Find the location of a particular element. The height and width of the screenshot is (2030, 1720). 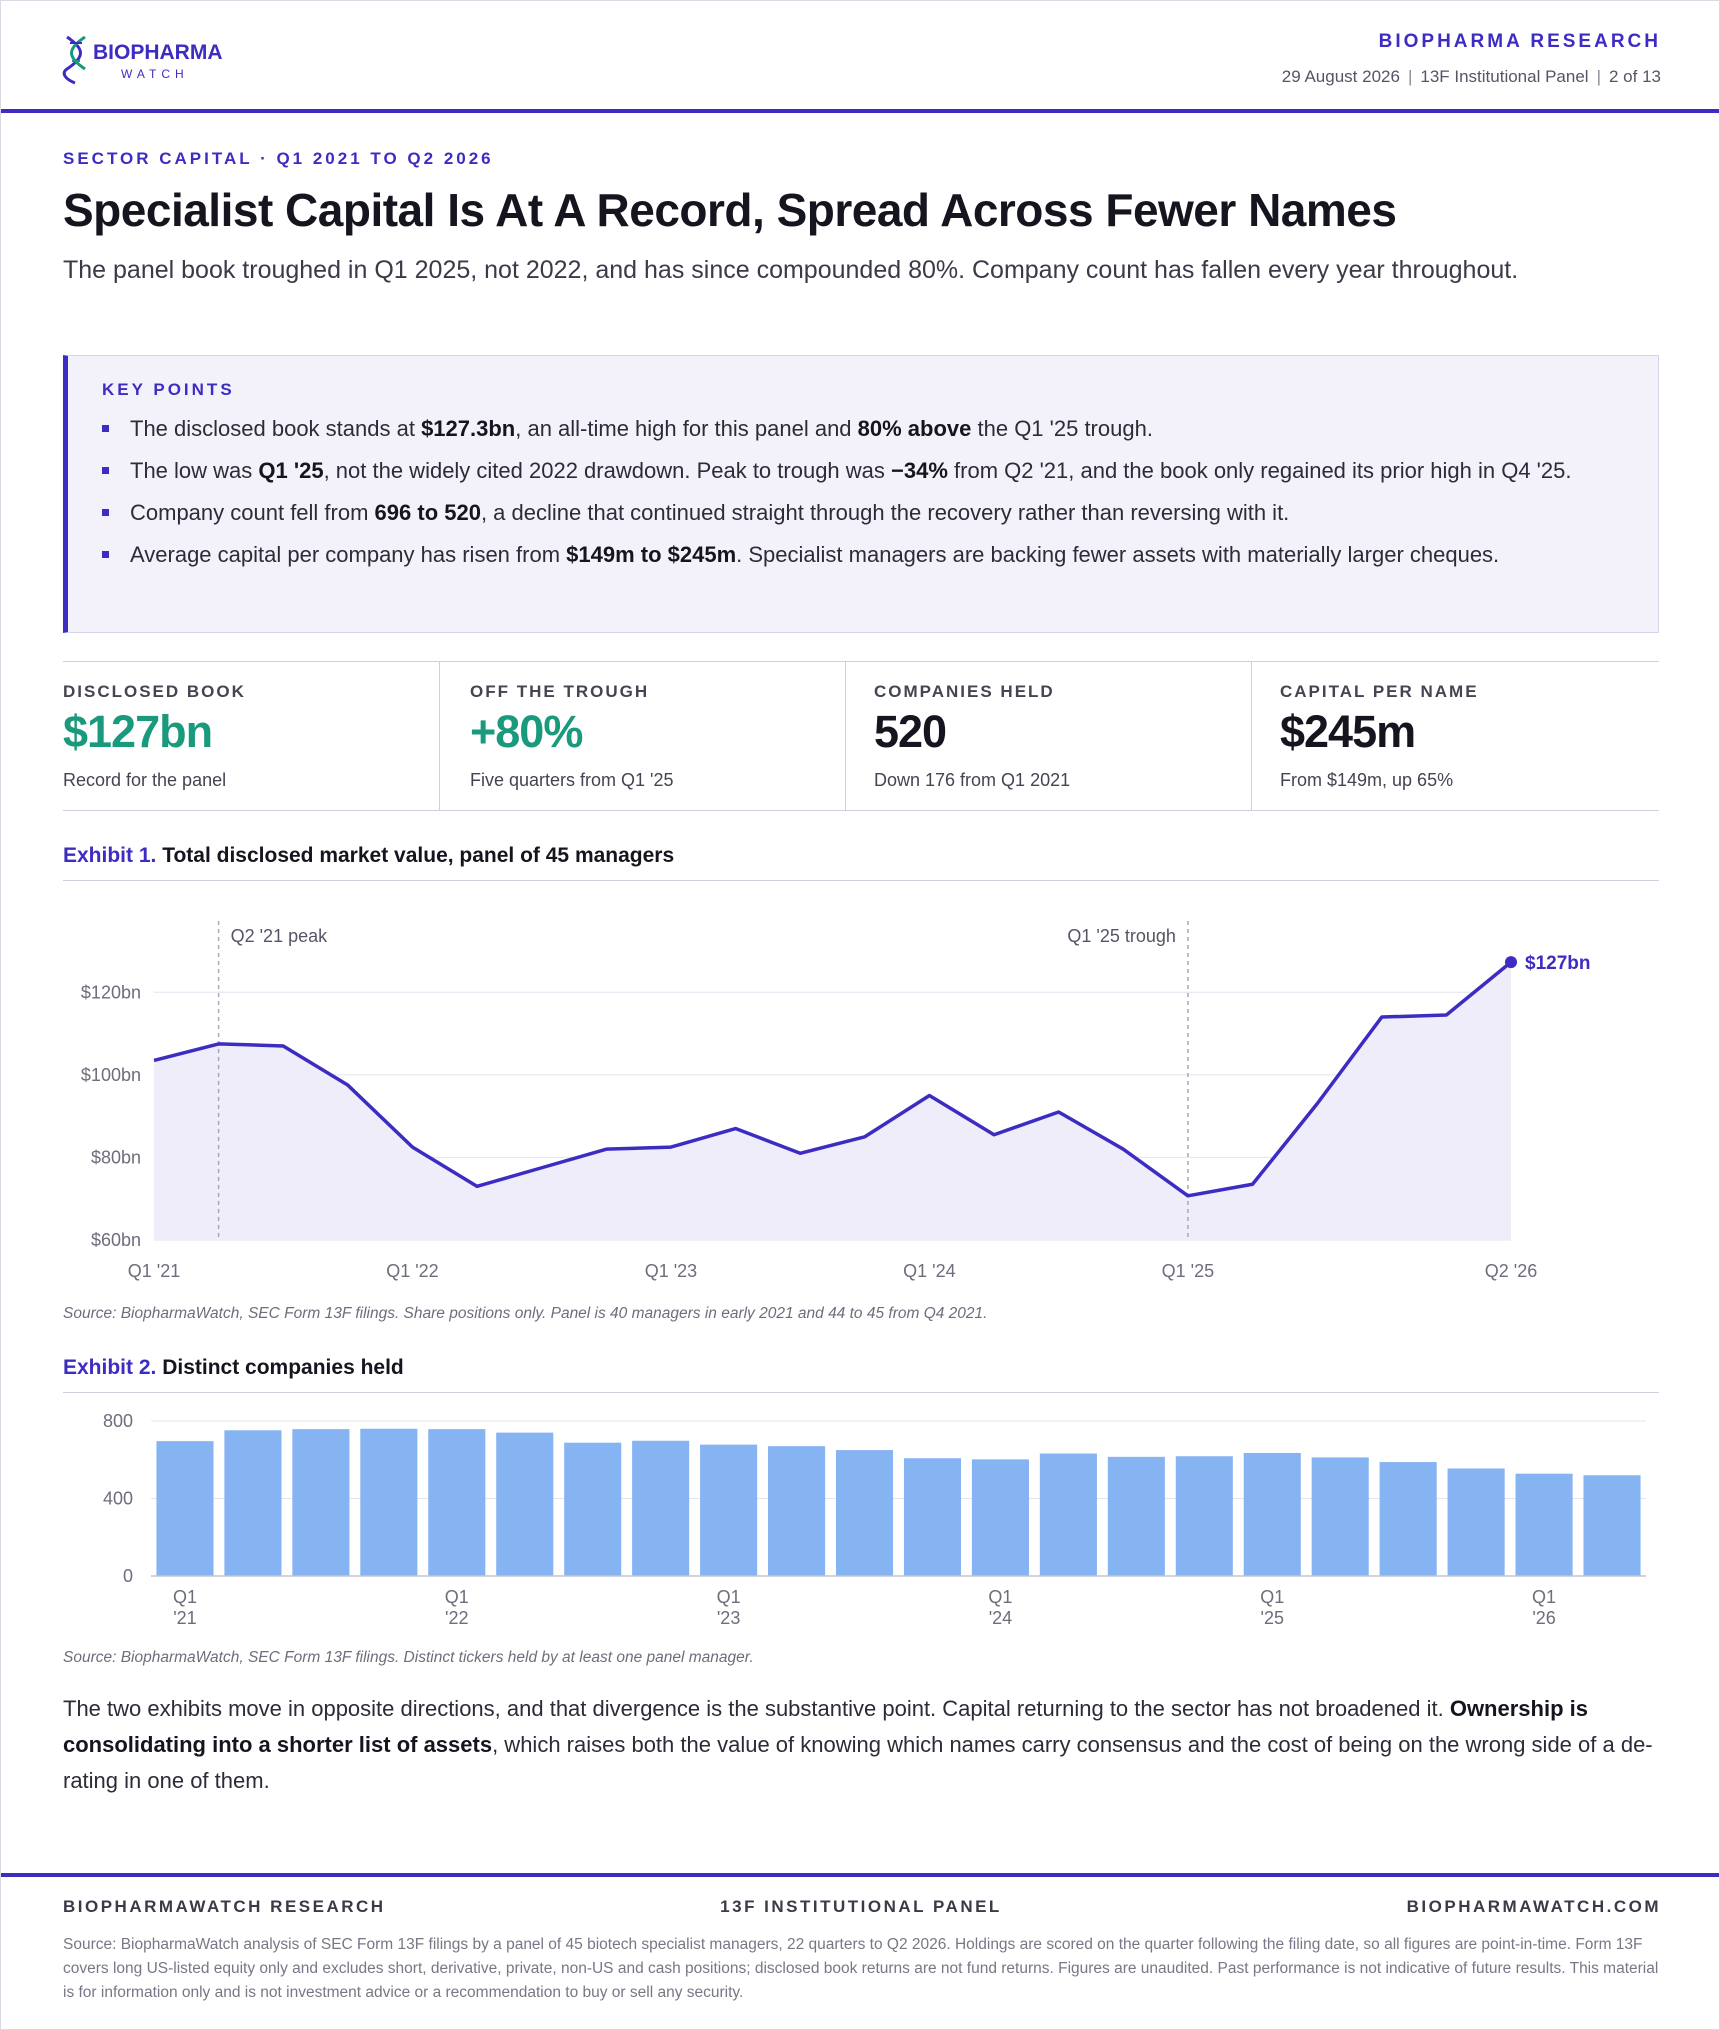

logo-subtitle: WATCH is located at coordinates (155, 74).